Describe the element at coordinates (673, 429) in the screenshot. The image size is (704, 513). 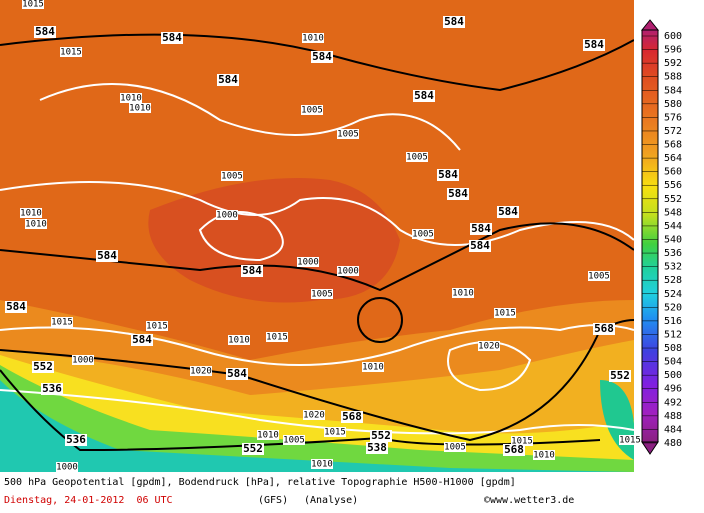
I see `colorbar-label: 484` at that location.